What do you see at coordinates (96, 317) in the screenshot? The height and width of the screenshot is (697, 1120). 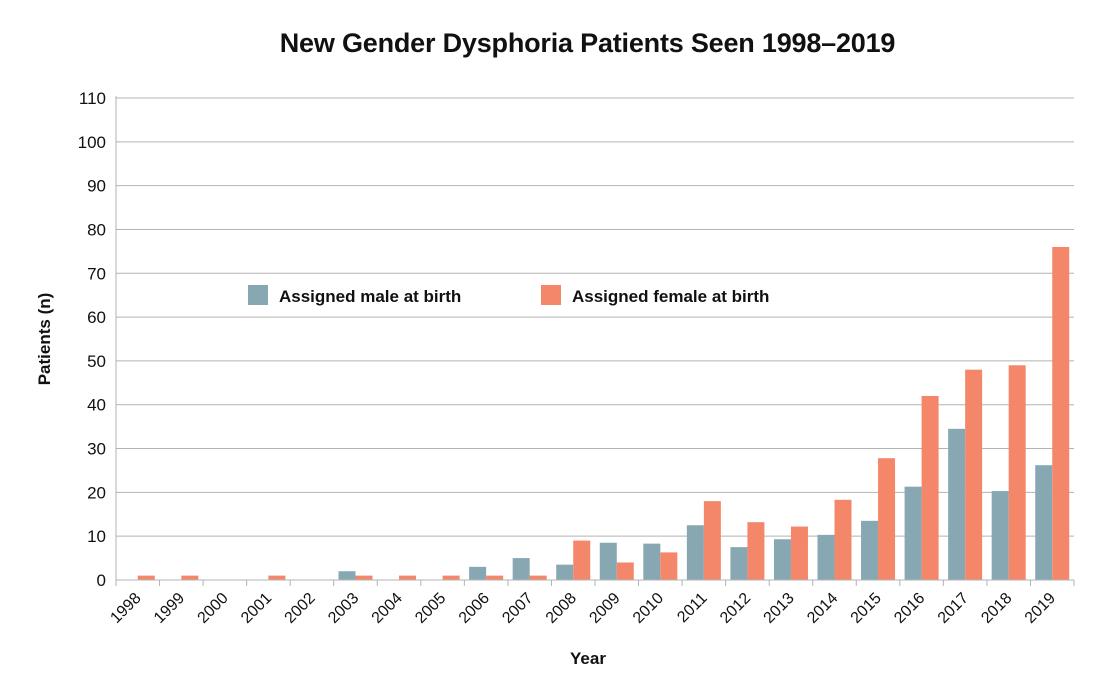 I see `y-tick-label: 60` at bounding box center [96, 317].